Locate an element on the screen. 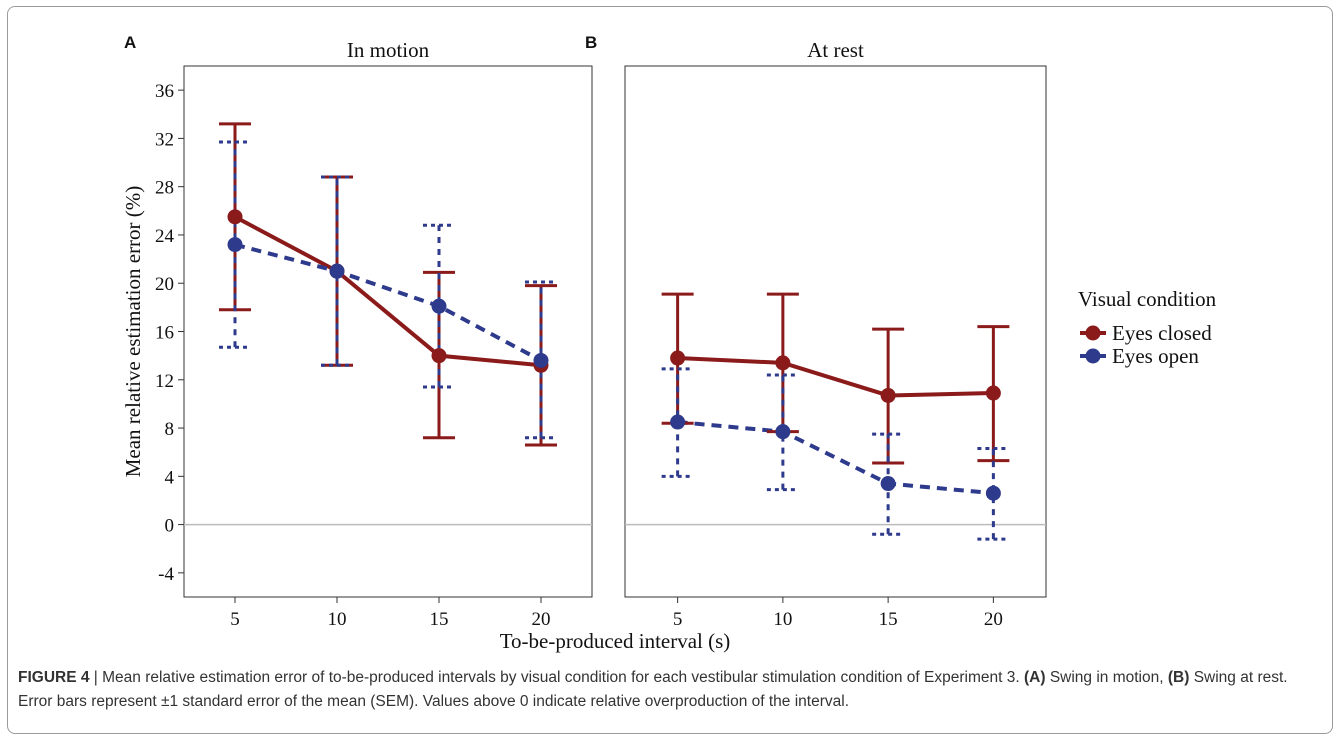 Image resolution: width=1341 pixels, height=744 pixels. y-axis-label: Mean relative estimation error (%) is located at coordinates (133, 332).